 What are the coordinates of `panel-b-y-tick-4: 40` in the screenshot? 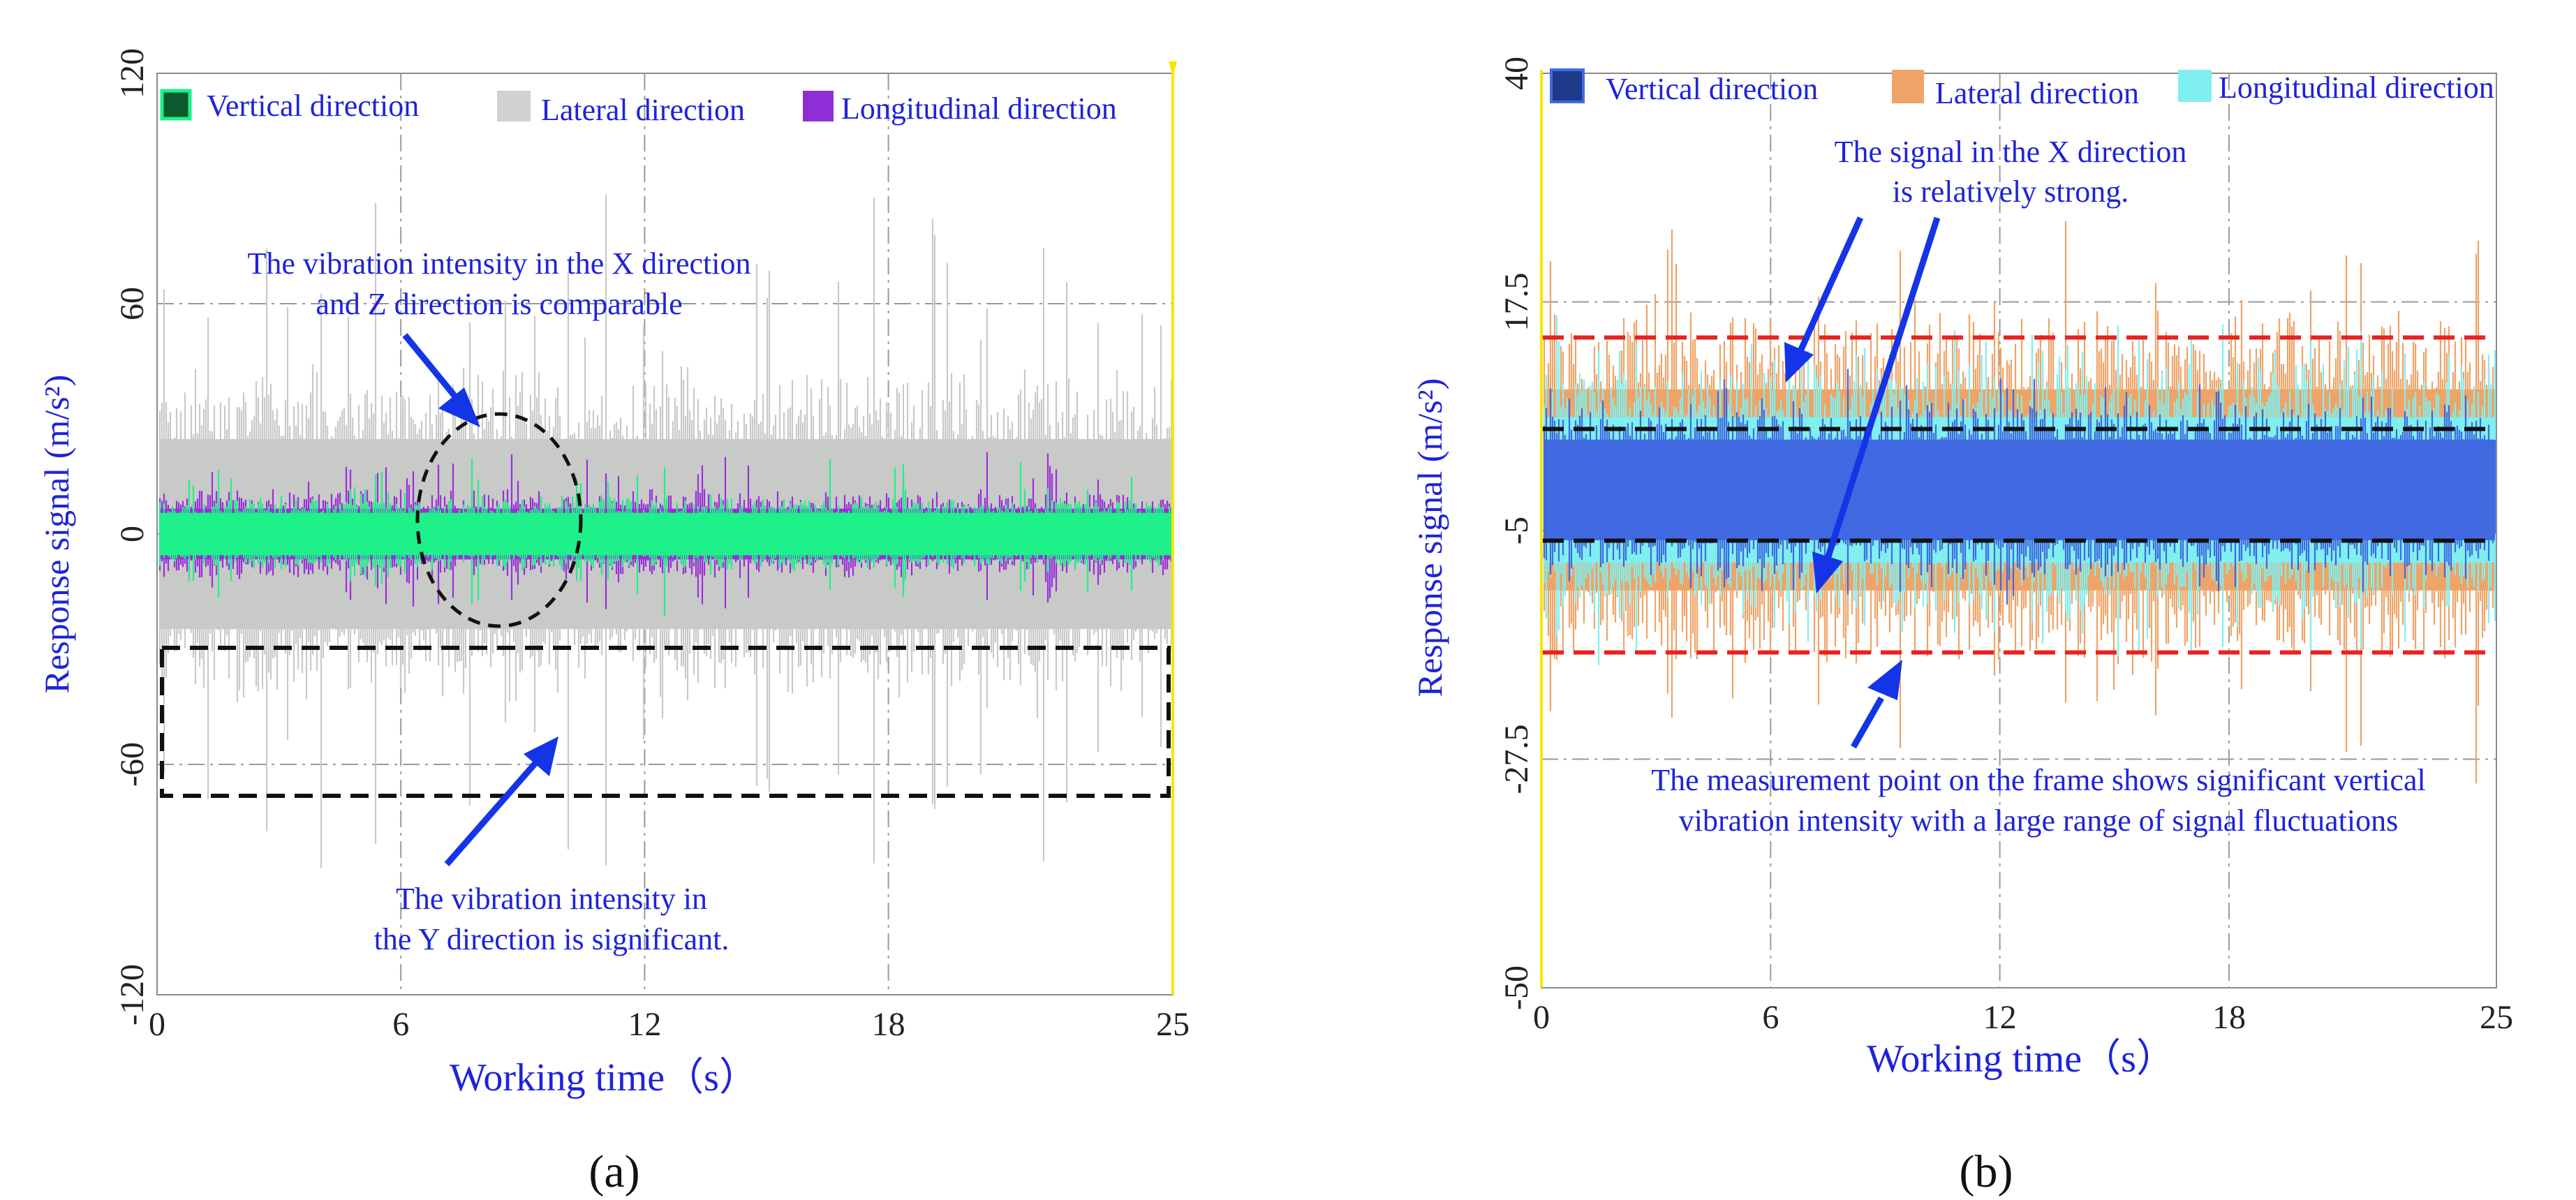 It's located at (1516, 73).